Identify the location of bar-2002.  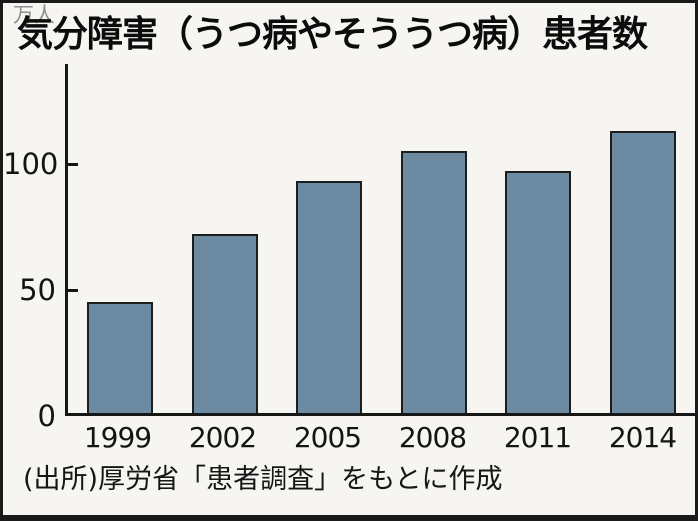
(224, 323).